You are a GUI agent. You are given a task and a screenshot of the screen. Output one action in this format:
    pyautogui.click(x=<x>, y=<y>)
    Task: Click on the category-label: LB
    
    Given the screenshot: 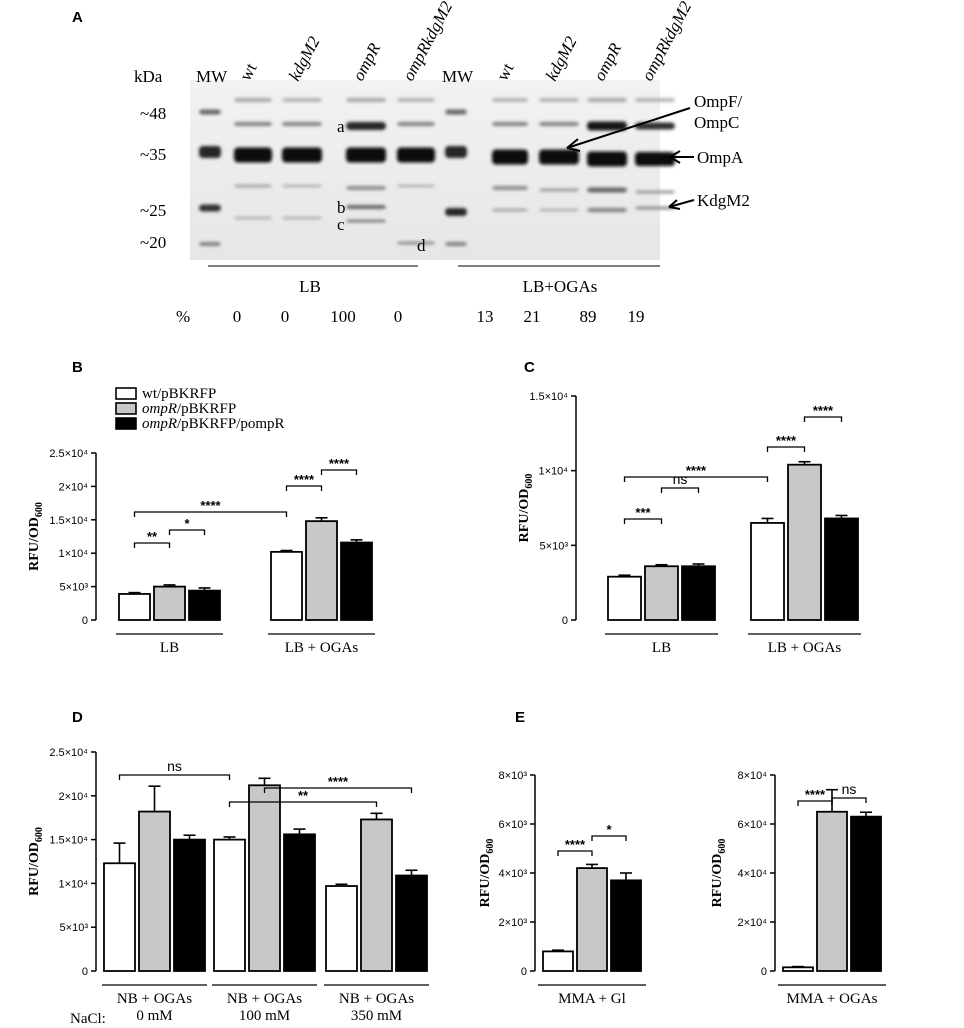 What is the action you would take?
    pyautogui.click(x=661, y=648)
    